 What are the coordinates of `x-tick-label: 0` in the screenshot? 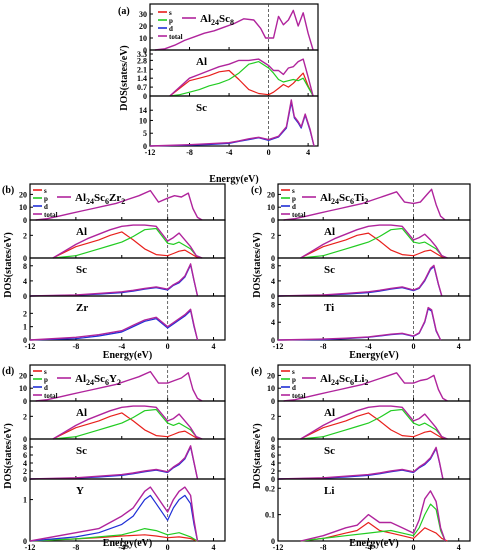 It's located at (414, 546).